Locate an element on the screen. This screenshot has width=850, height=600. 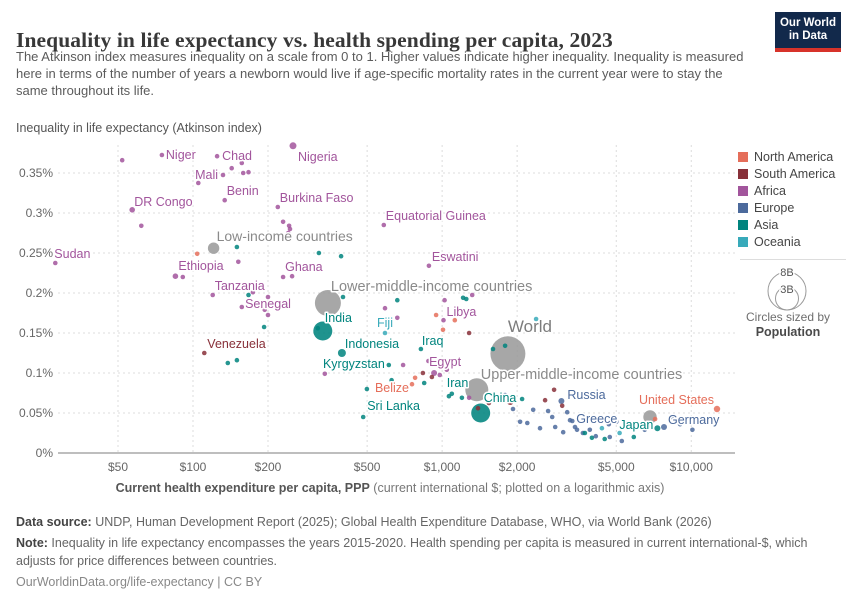
legend-item-europe: Europe is located at coordinates (793, 207).